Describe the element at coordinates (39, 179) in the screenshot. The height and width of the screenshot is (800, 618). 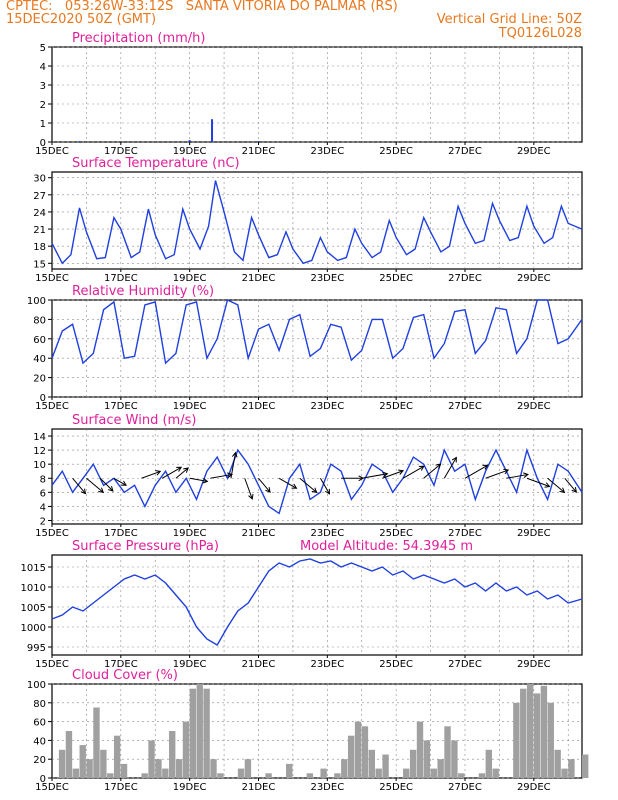
I see `temp-ytick-label: 30` at that location.